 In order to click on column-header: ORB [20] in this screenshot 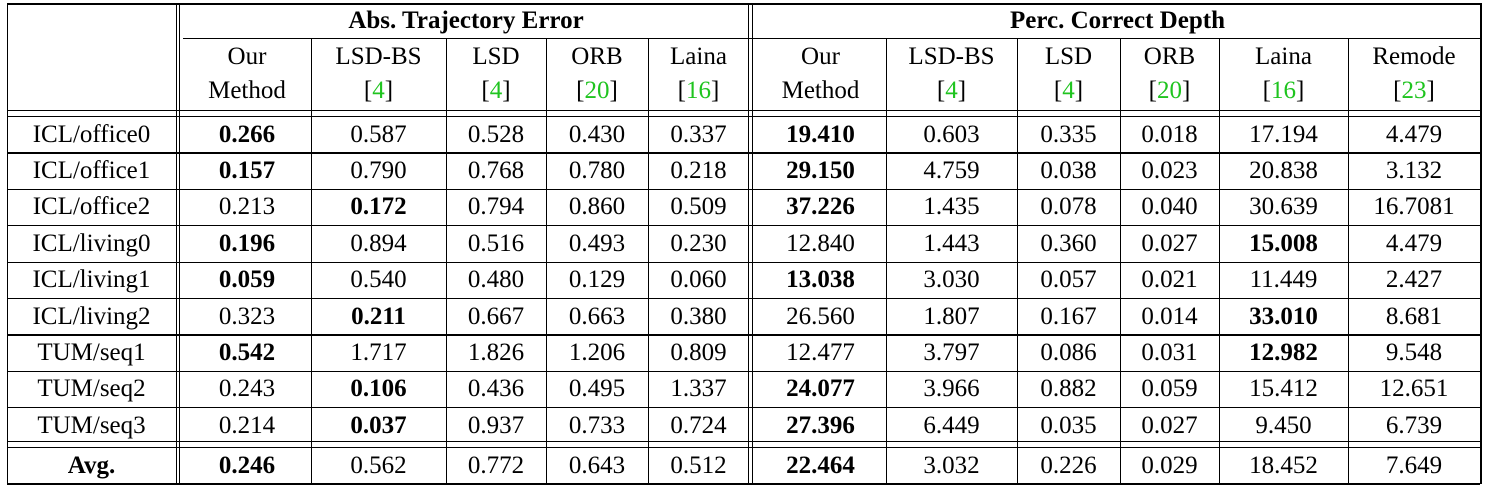, I will do `click(597, 74)`.